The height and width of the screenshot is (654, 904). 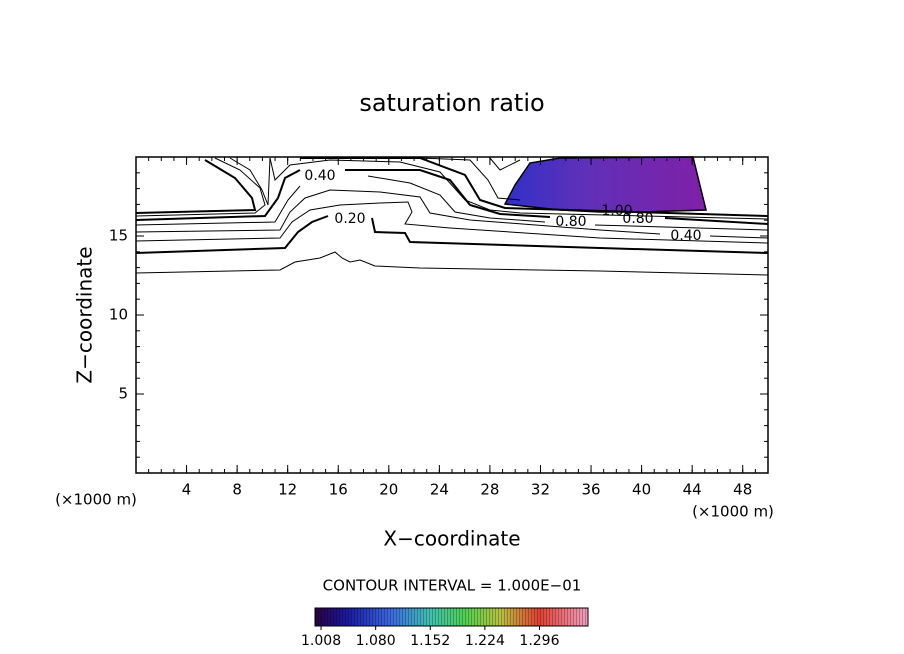 I want to click on y-tick-label: 15, so click(x=118, y=236).